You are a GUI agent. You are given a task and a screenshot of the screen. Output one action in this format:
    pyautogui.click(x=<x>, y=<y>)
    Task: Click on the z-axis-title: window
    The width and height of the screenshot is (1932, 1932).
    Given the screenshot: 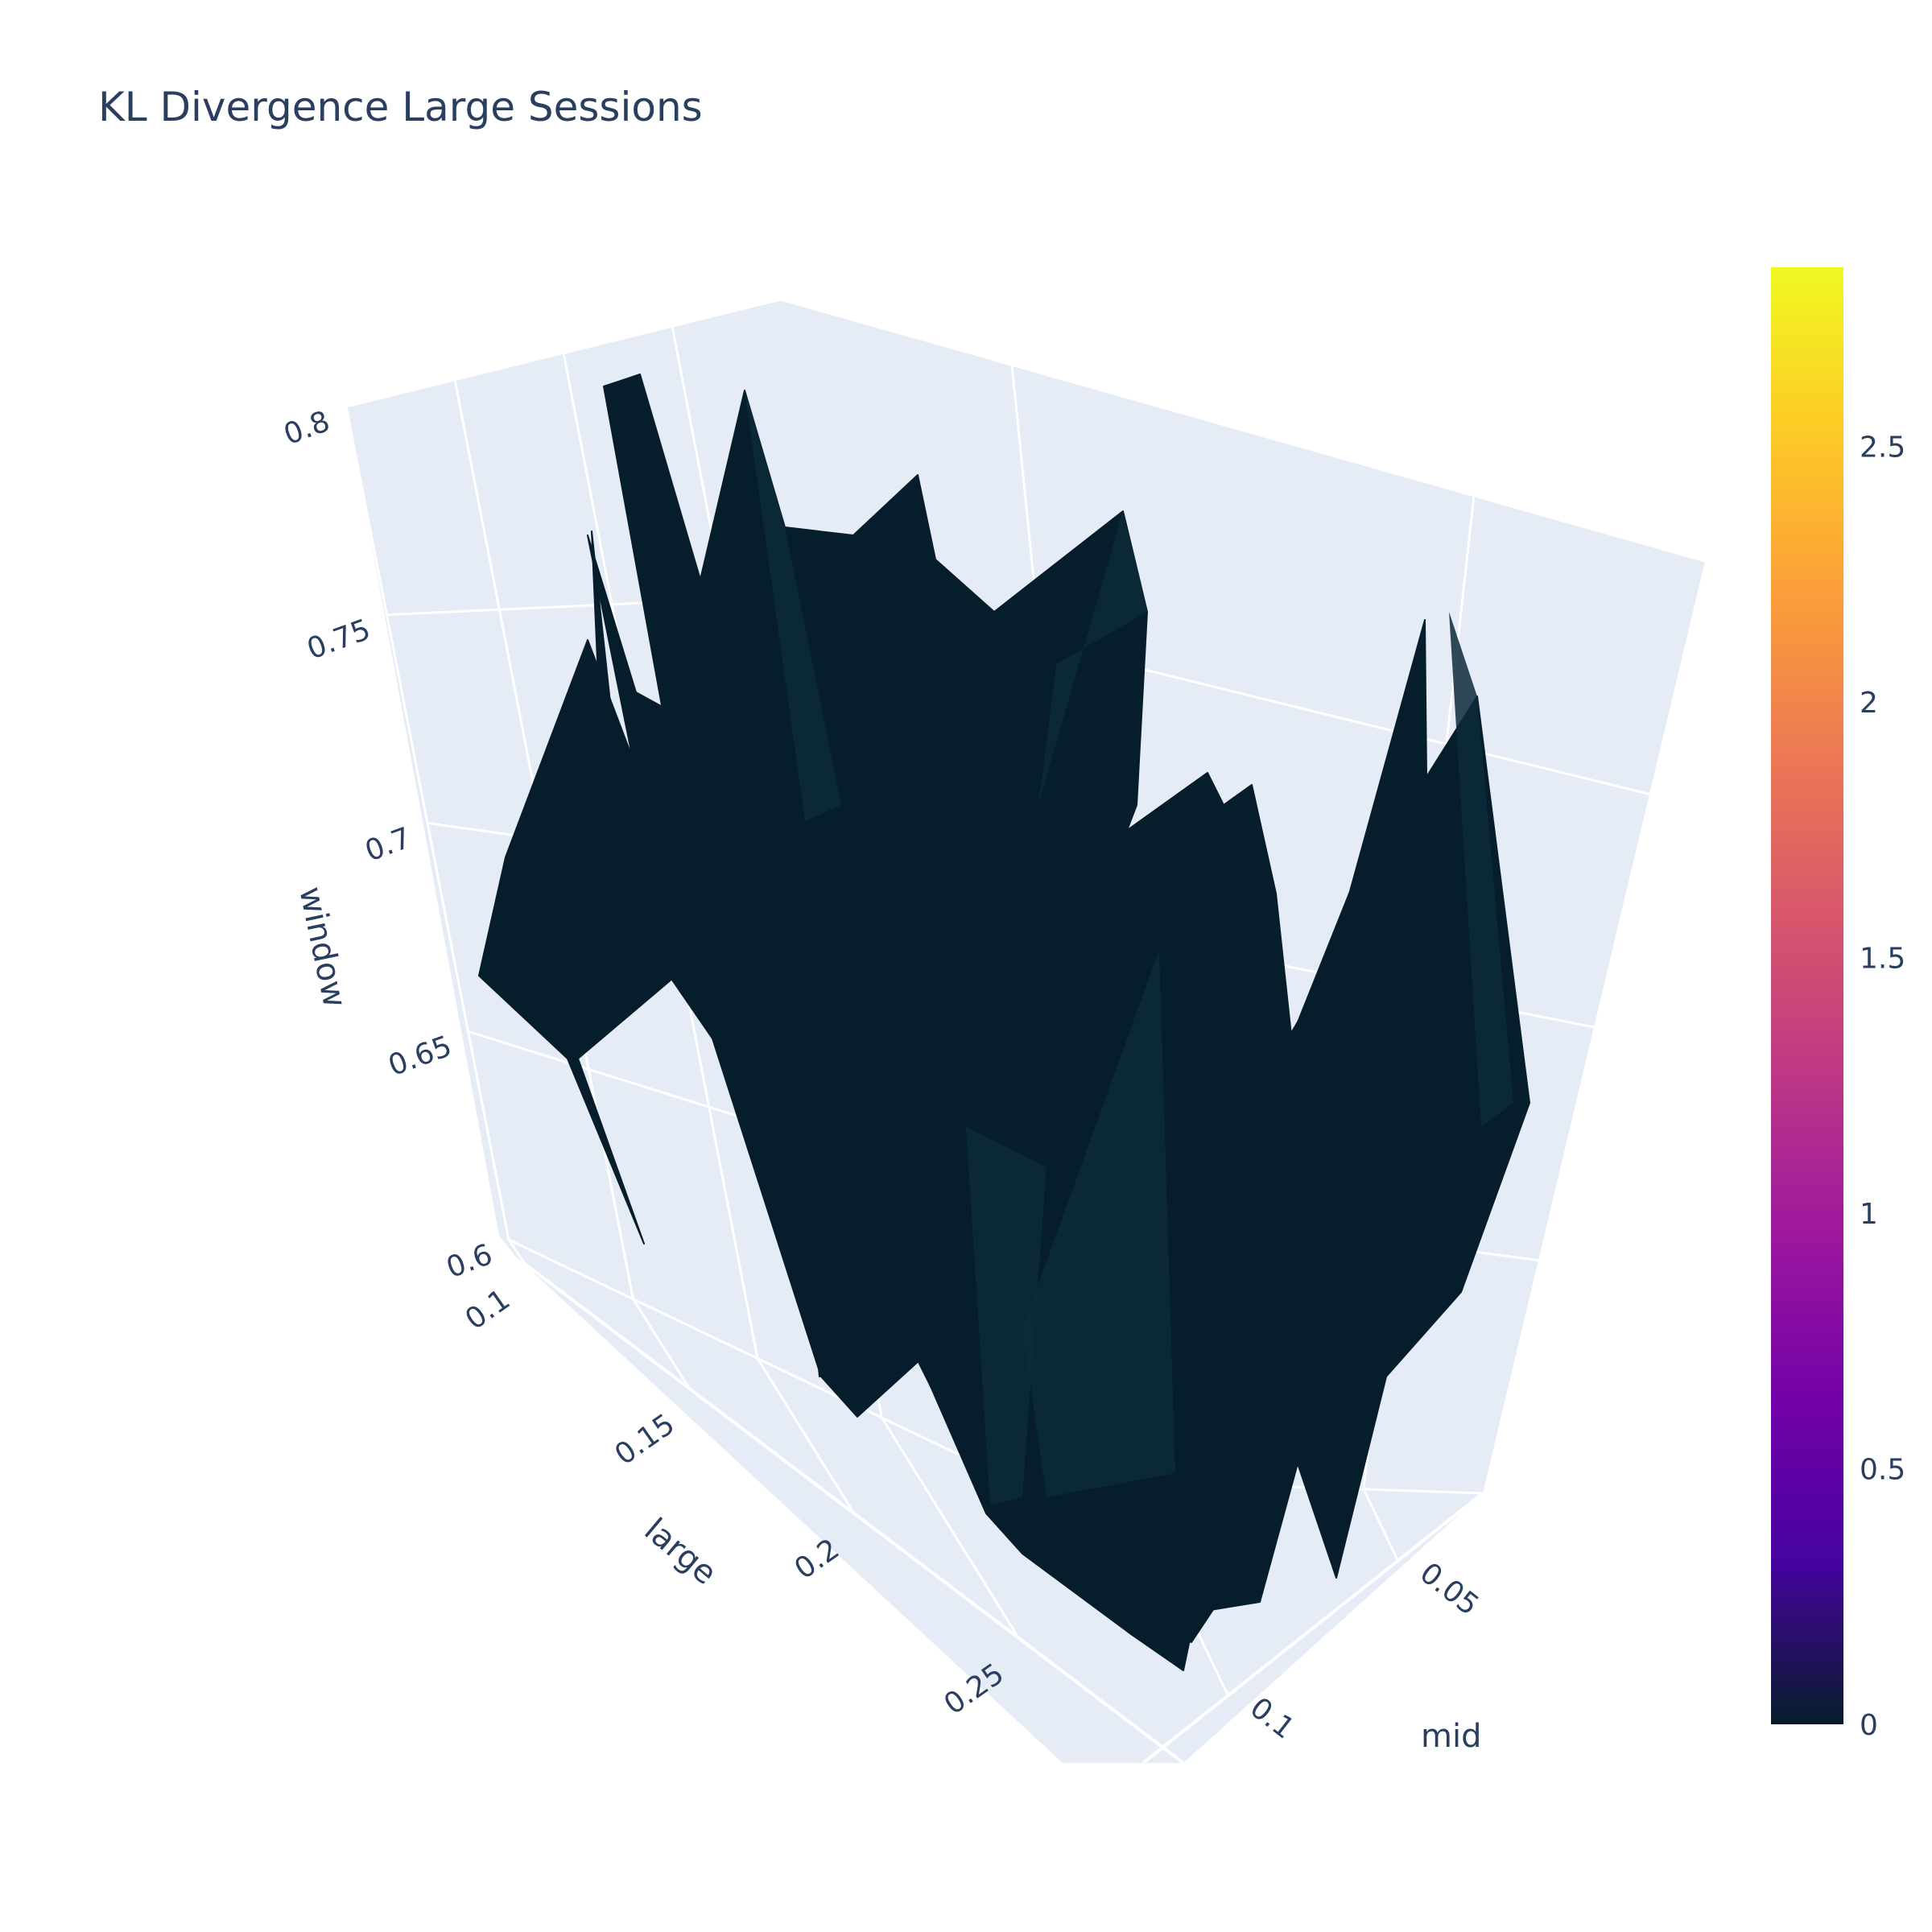 What is the action you would take?
    pyautogui.click(x=322, y=947)
    